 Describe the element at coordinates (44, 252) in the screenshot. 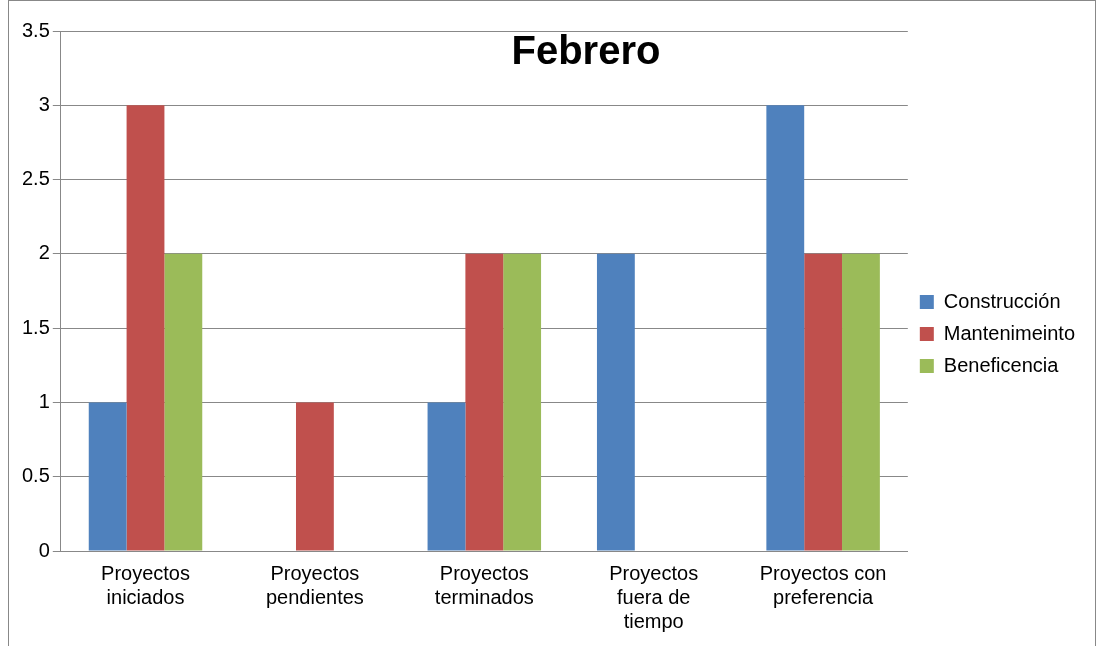

I see `y-tick-label: 2` at that location.